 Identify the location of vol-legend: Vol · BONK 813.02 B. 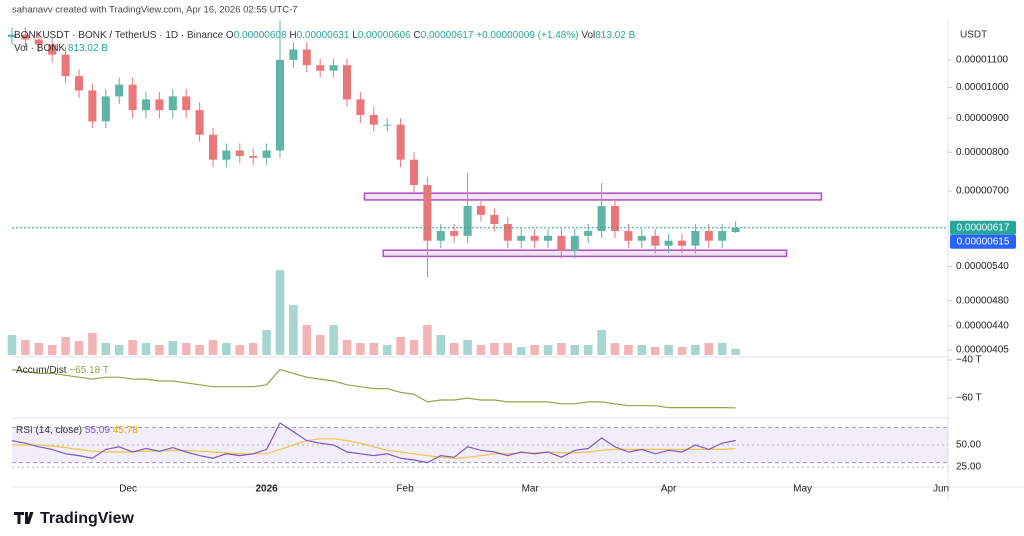
(61, 48).